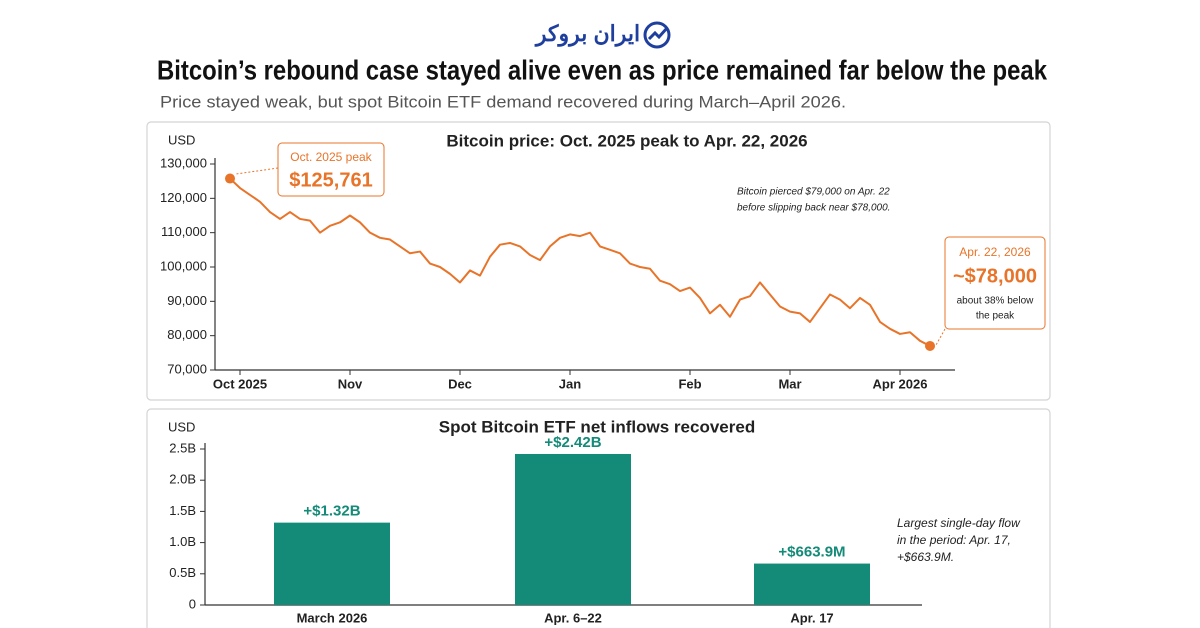 The height and width of the screenshot is (628, 1200). What do you see at coordinates (183, 265) in the screenshot?
I see `y-tick-label: 100,000` at bounding box center [183, 265].